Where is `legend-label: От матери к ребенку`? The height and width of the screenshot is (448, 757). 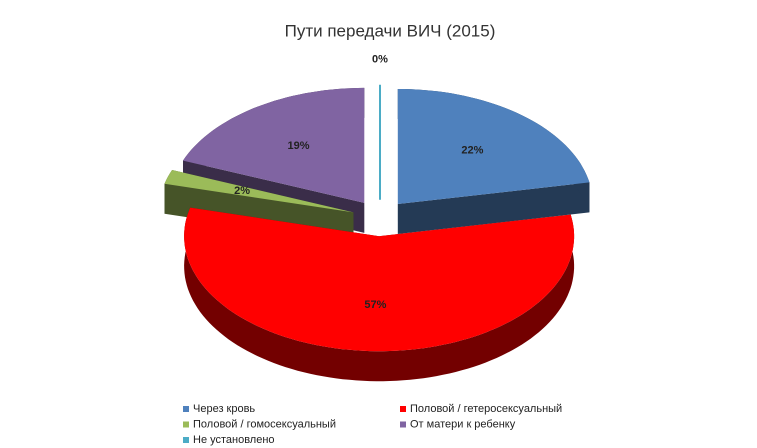
legend-label: От матери к ребенку is located at coordinates (463, 424).